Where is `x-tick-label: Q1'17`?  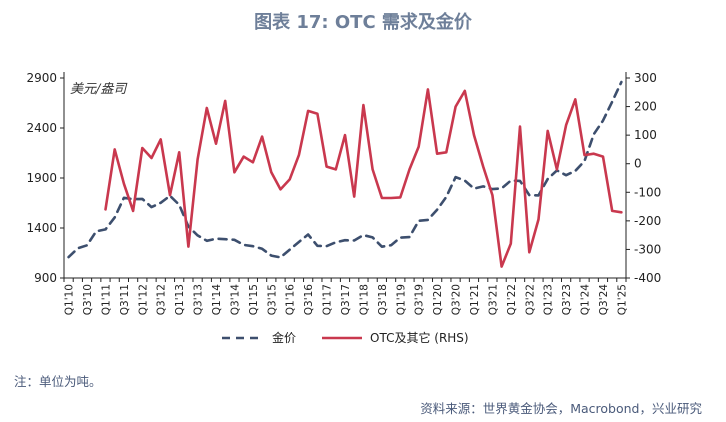 x-tick-label: Q1'17 is located at coordinates (328, 299).